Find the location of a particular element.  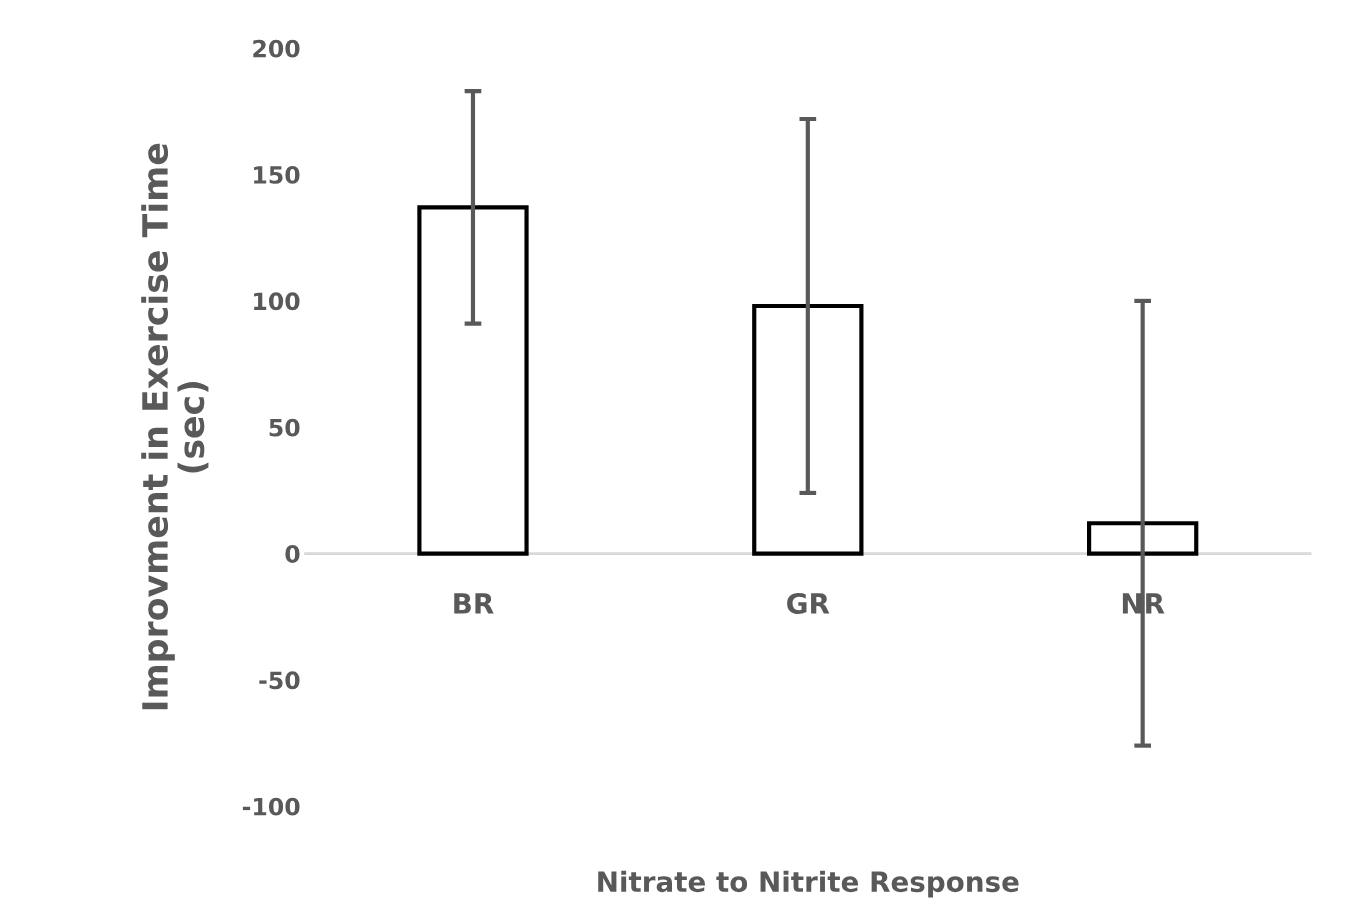

y-tick-label: 150 is located at coordinates (277, 175).